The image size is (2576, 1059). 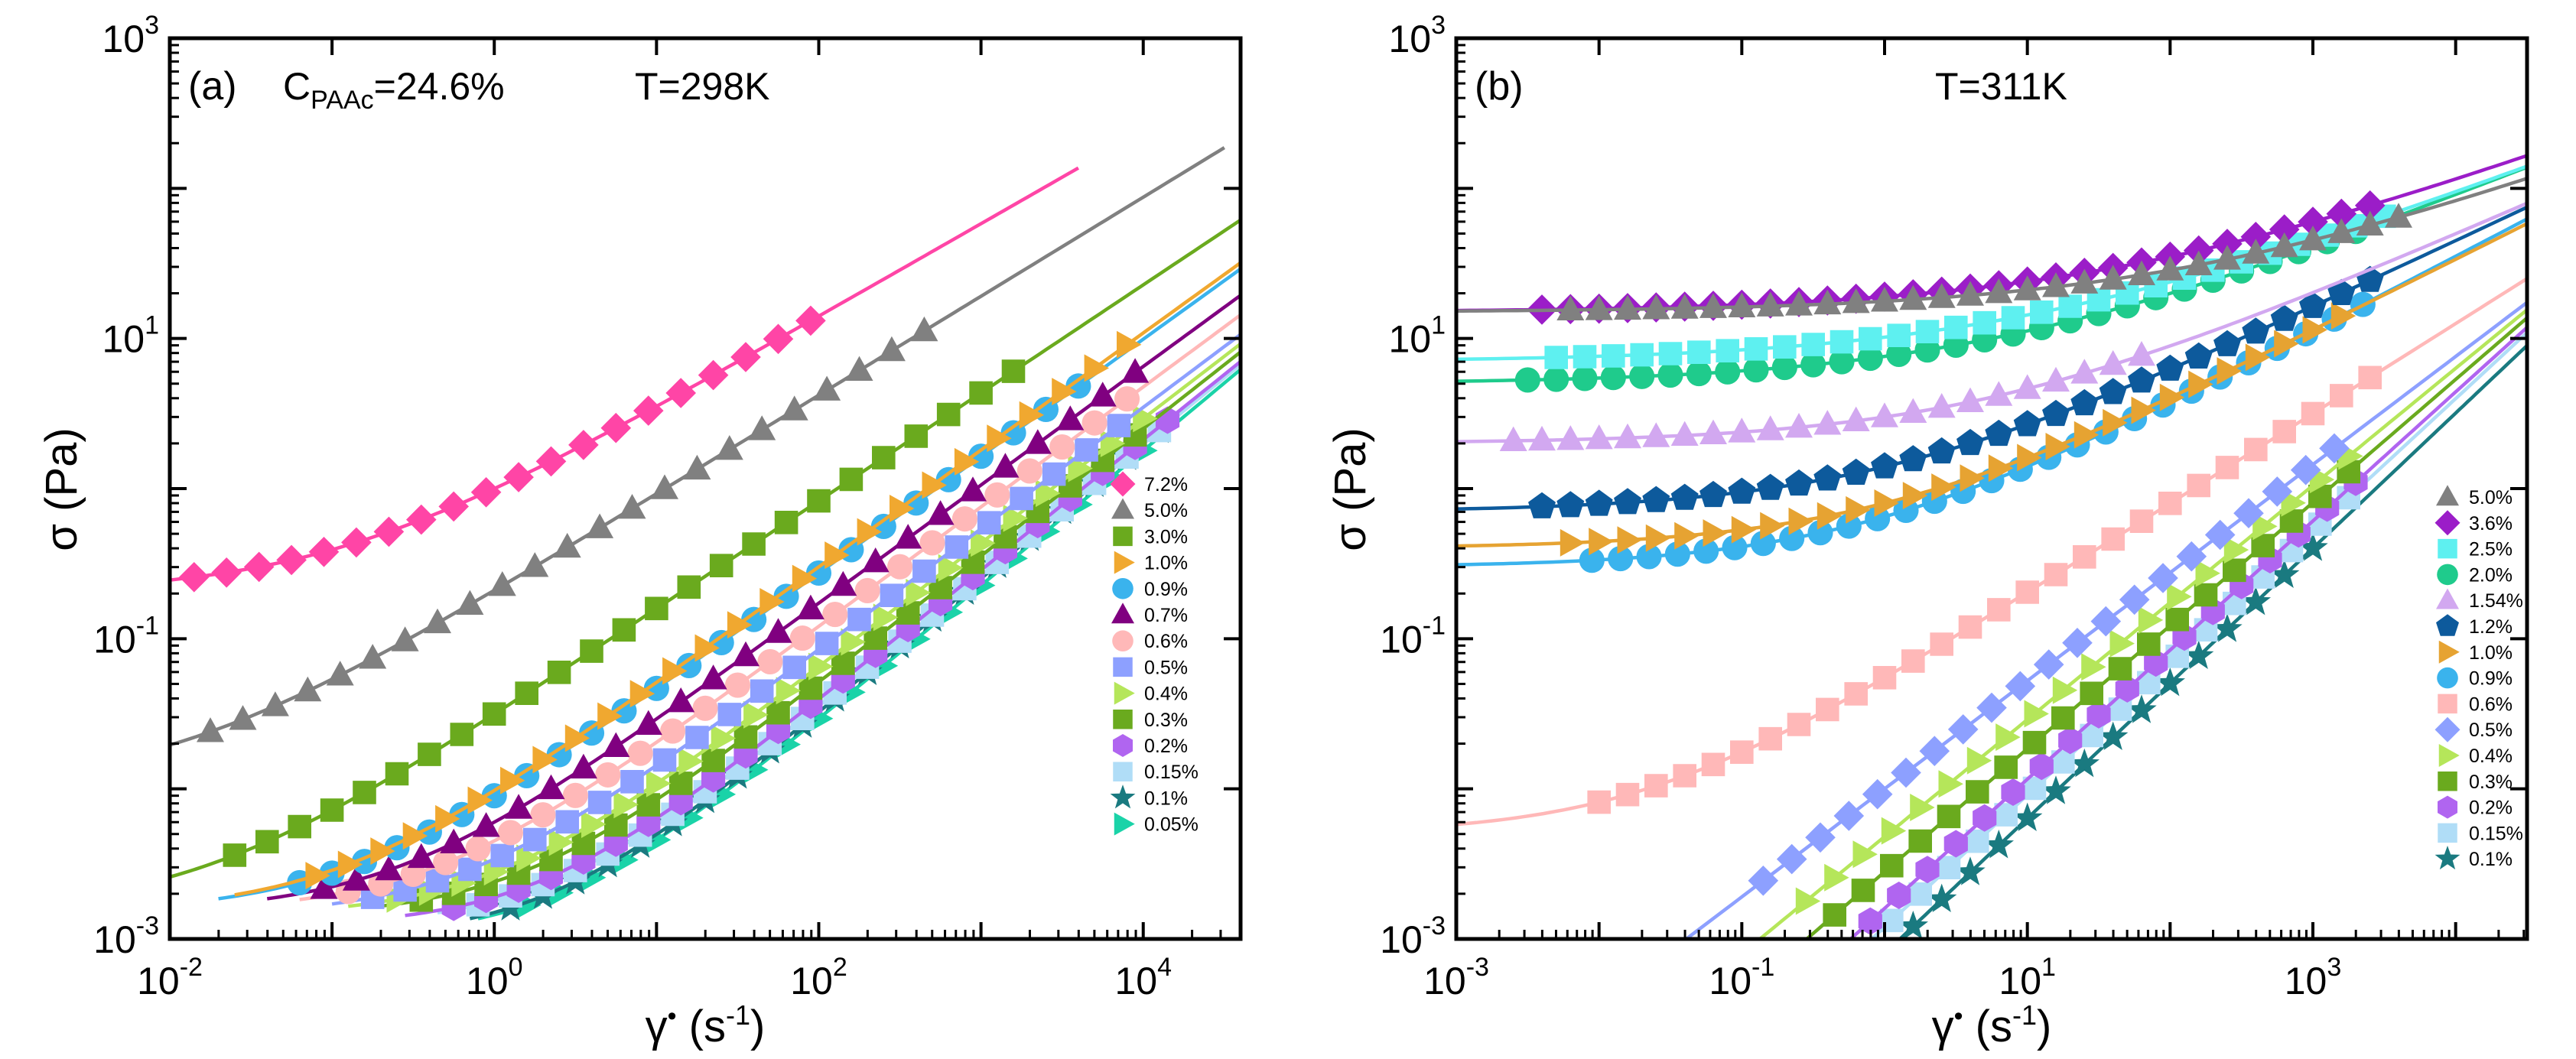 I want to click on legend-item-0.7%: 0.7%, so click(x=1149, y=614).